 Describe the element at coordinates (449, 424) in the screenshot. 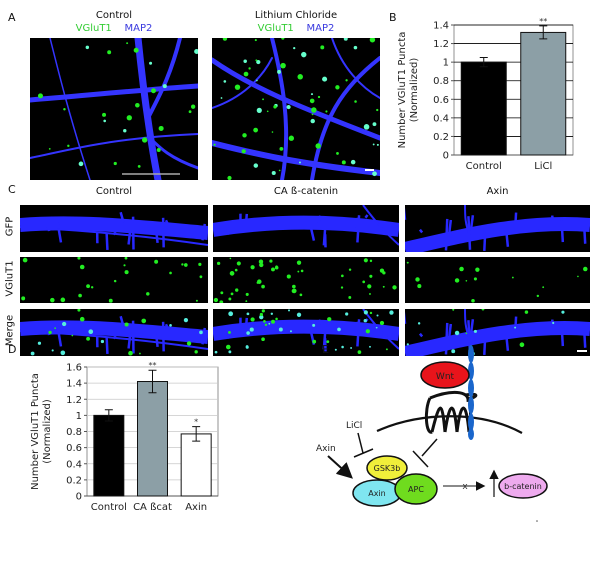

I see `cell-membrane` at that location.